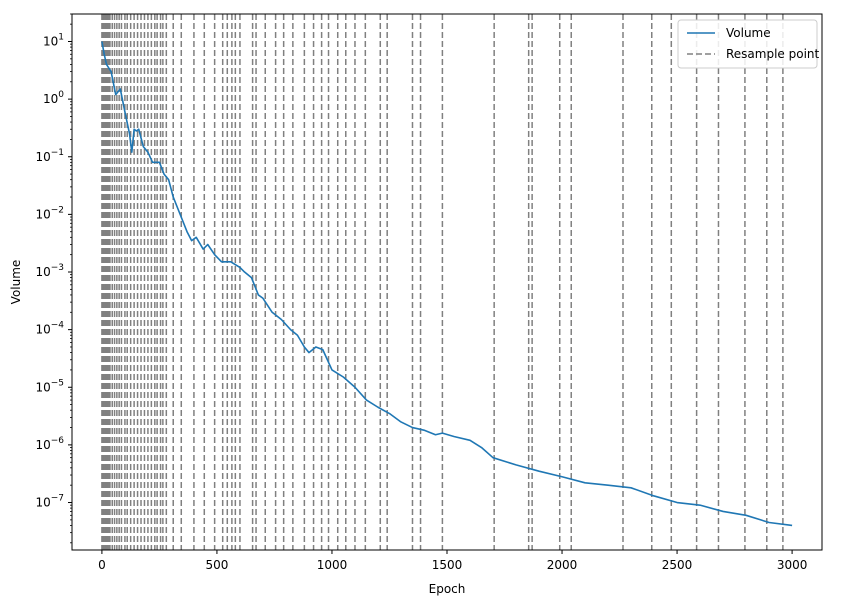  I want to click on x-tick-label: 1500, so click(447, 565).